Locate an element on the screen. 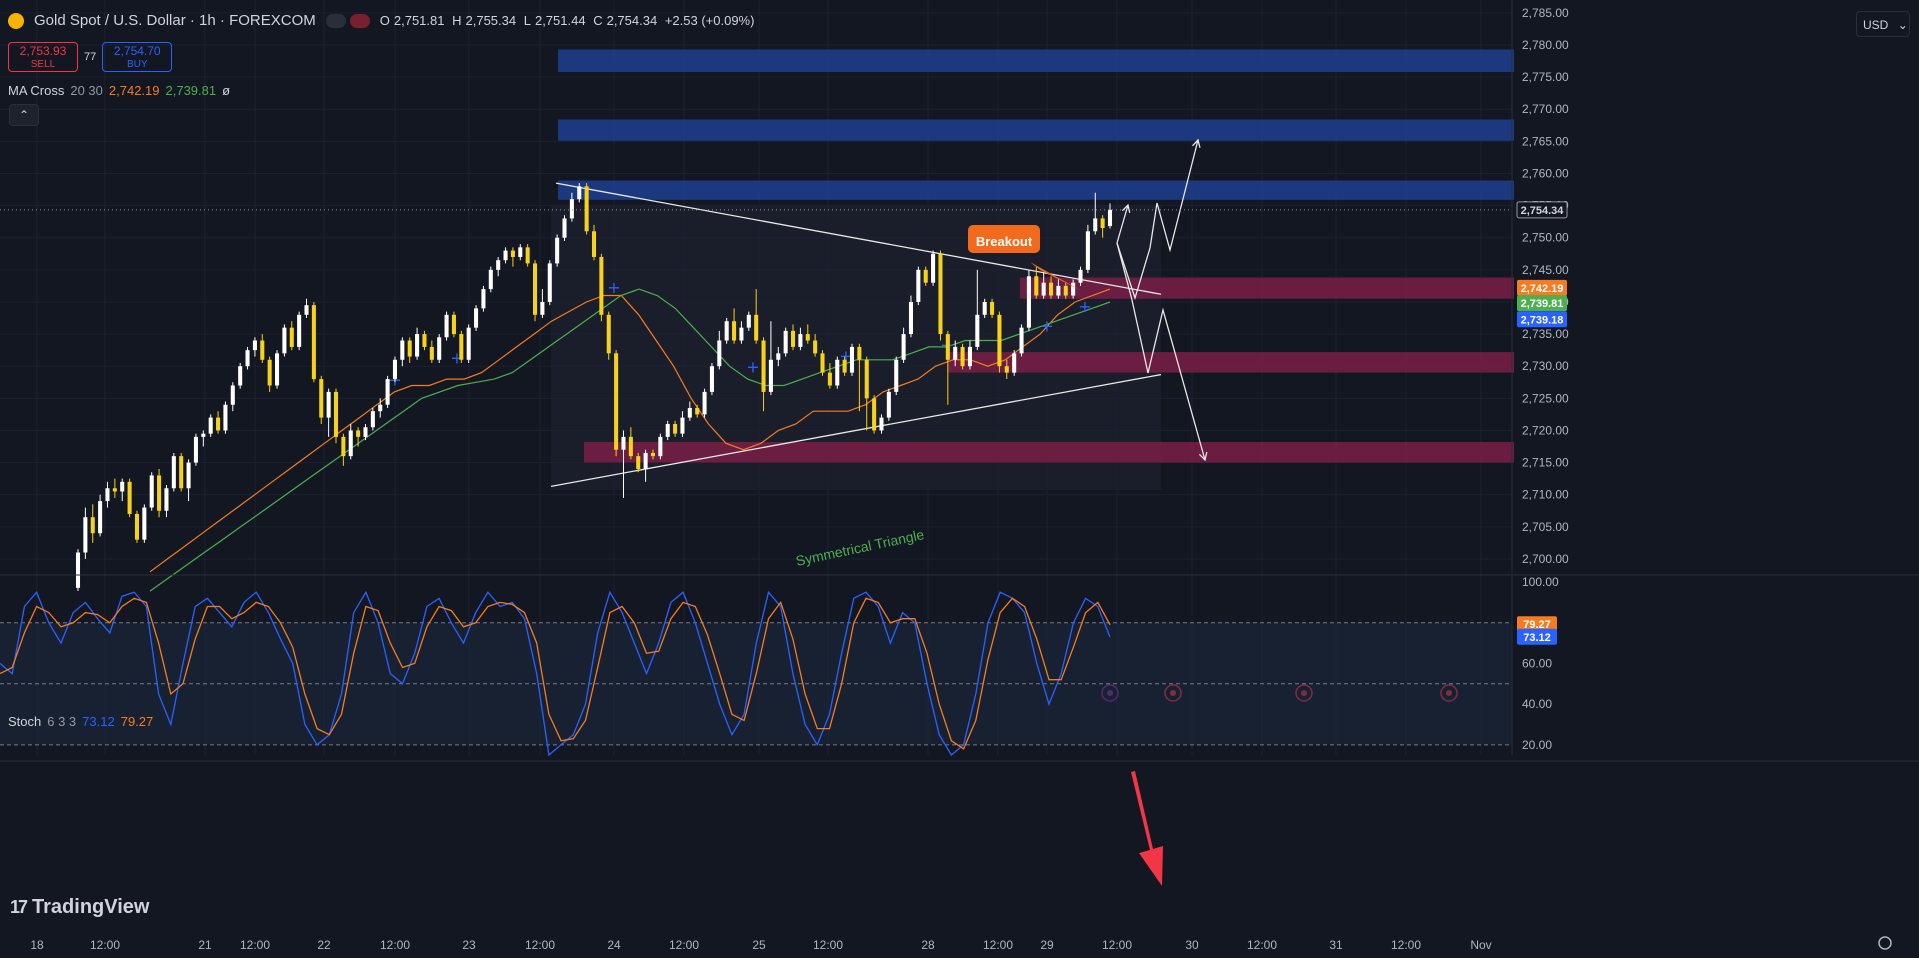  currency-selector: USD ⌄ is located at coordinates (1883, 24).